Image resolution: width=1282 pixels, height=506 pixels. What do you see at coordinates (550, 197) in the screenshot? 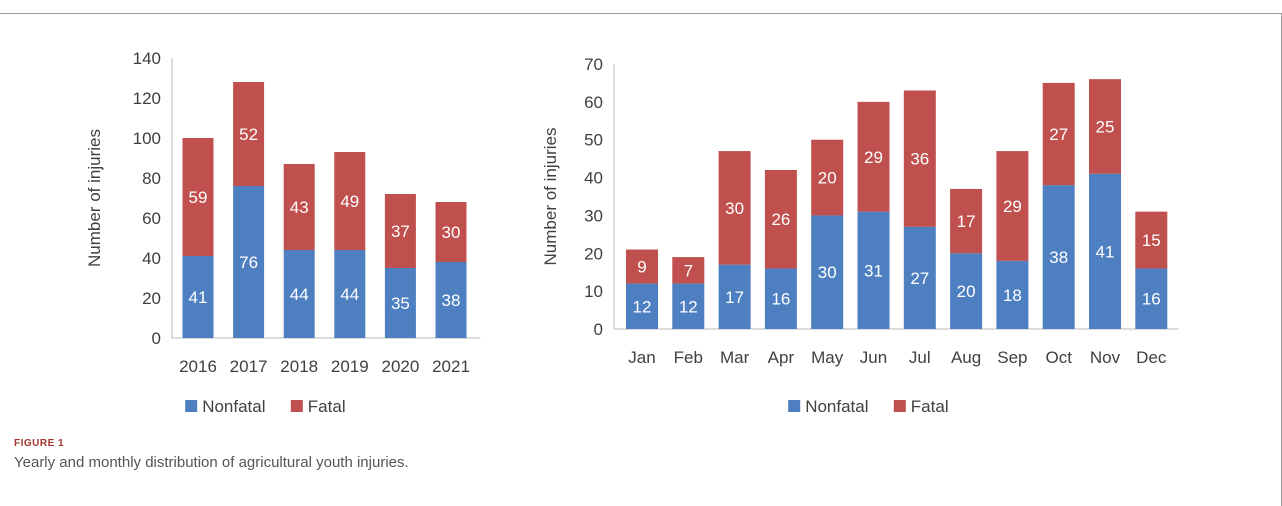
I see `chart-2-y-axis-title: Number of injuries` at bounding box center [550, 197].